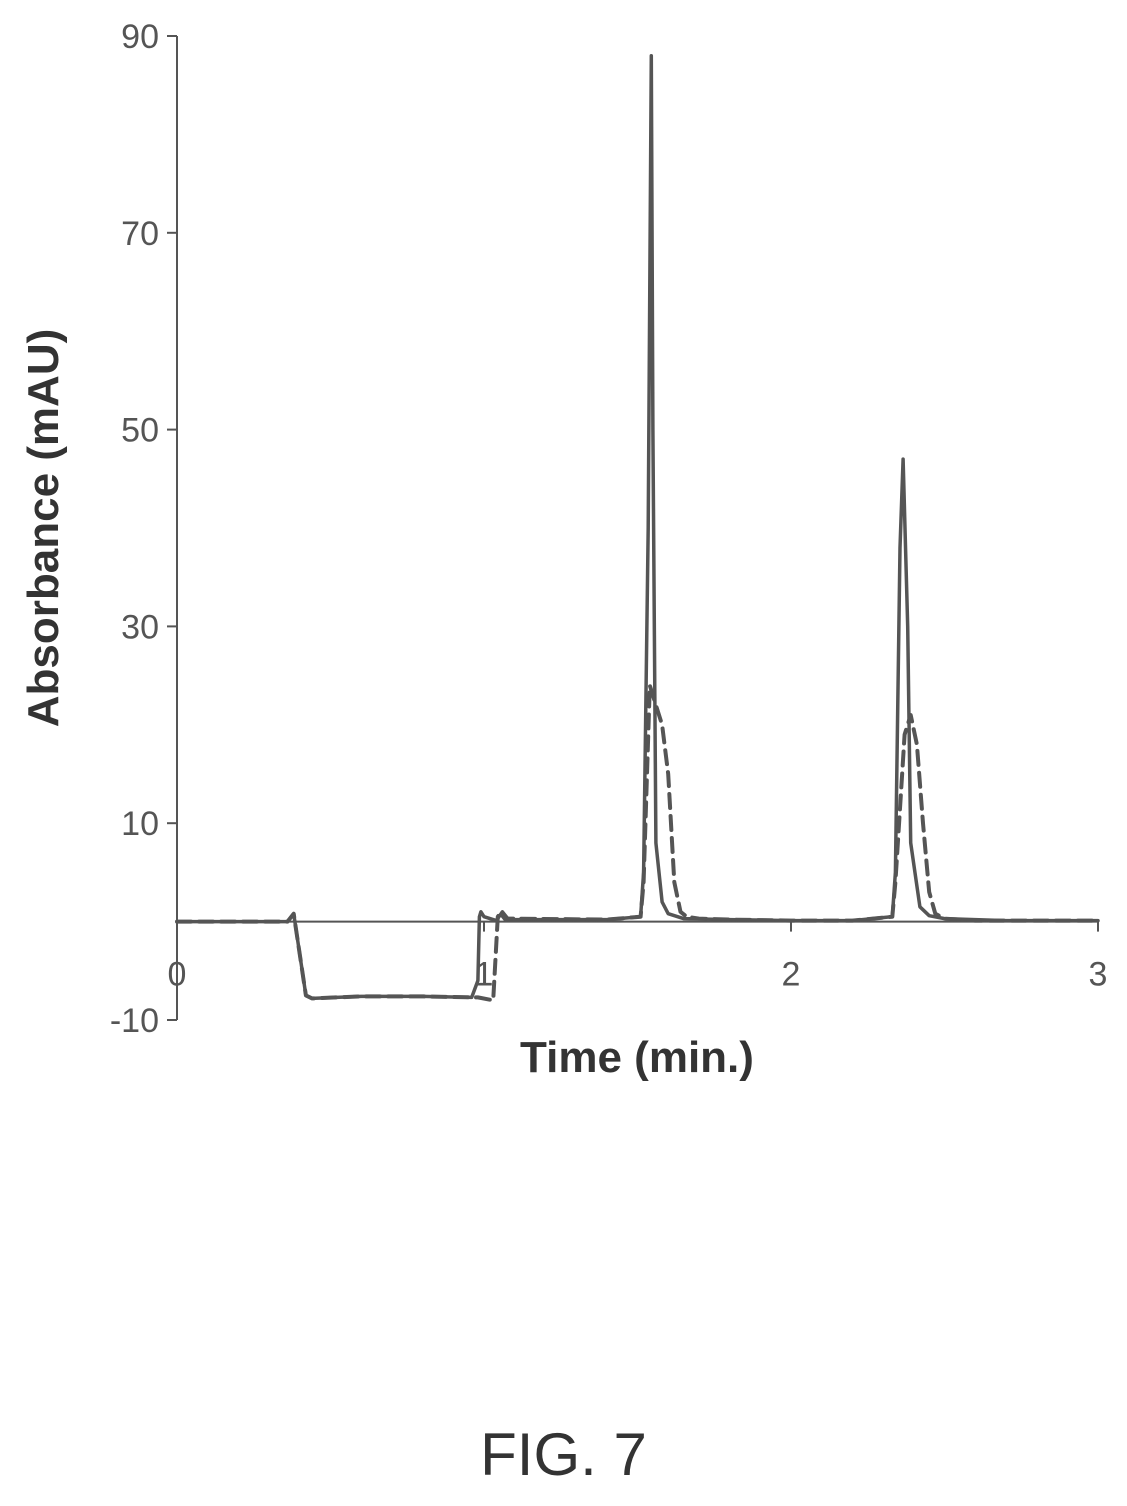 The width and height of the screenshot is (1127, 1506). I want to click on y-axis-title: Absorbance (mAU), so click(43, 528).